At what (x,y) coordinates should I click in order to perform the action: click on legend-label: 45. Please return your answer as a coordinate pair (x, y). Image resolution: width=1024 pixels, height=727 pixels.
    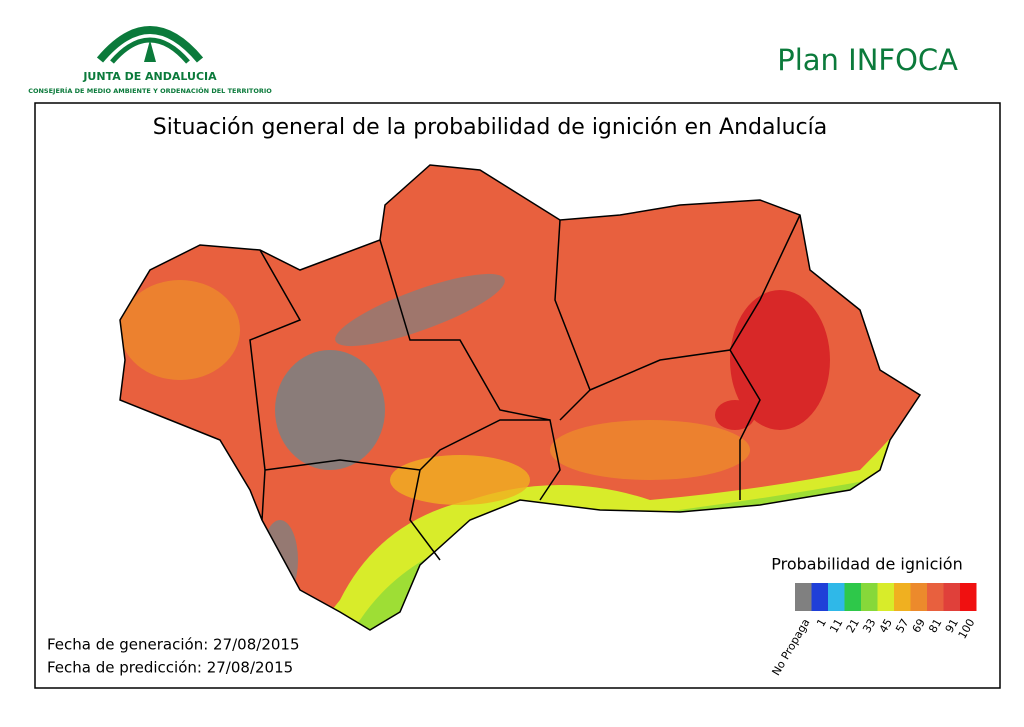
    Looking at the image, I should click on (886, 626).